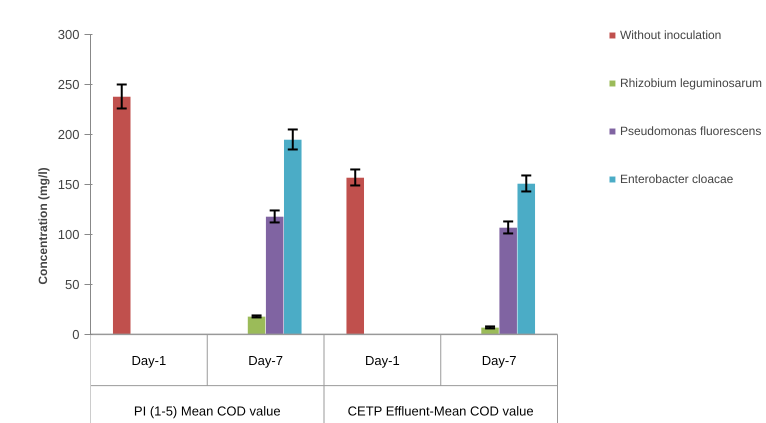 This screenshot has width=766, height=423. I want to click on y-tick-label: 0, so click(76, 334).